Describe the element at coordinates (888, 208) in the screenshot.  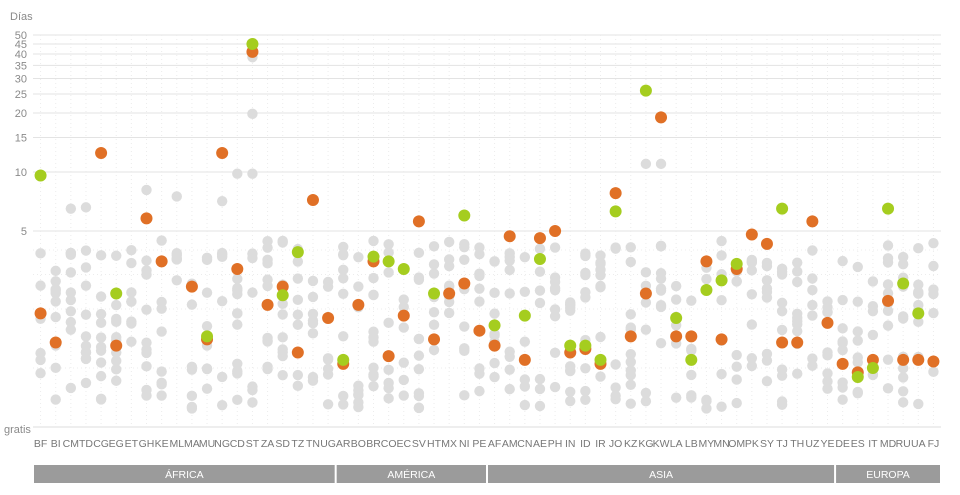
I see `series-2-point-MD` at that location.